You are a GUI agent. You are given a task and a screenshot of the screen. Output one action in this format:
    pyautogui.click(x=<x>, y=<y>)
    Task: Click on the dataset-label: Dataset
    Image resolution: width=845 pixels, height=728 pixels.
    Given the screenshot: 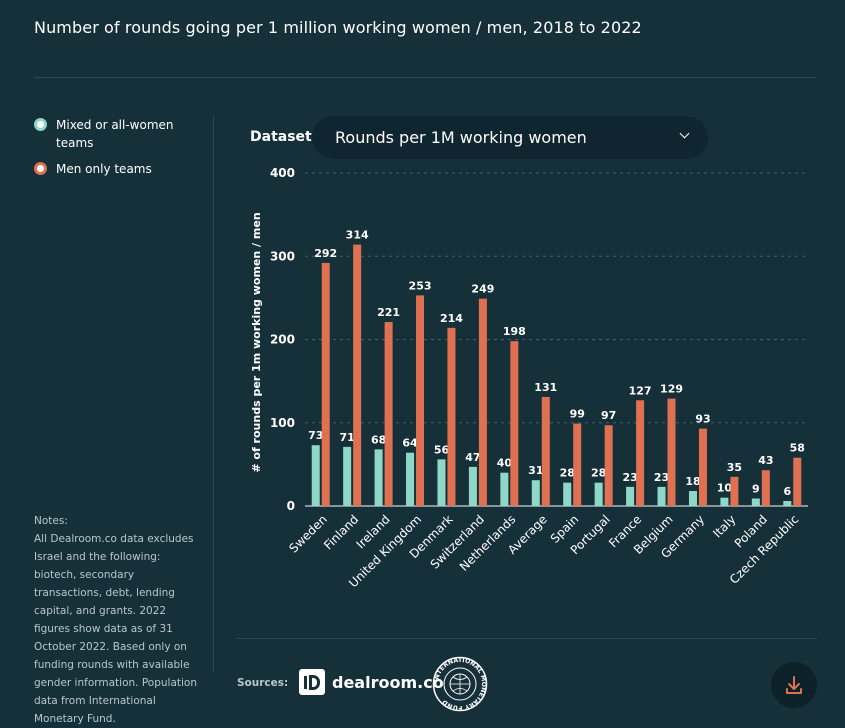 What is the action you would take?
    pyautogui.click(x=281, y=137)
    